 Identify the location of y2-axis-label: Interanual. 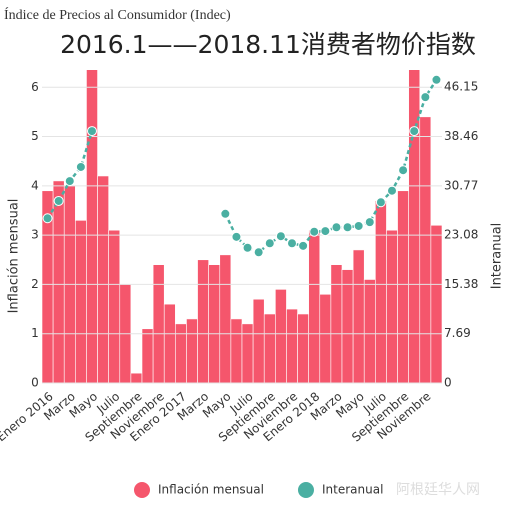
(497, 256).